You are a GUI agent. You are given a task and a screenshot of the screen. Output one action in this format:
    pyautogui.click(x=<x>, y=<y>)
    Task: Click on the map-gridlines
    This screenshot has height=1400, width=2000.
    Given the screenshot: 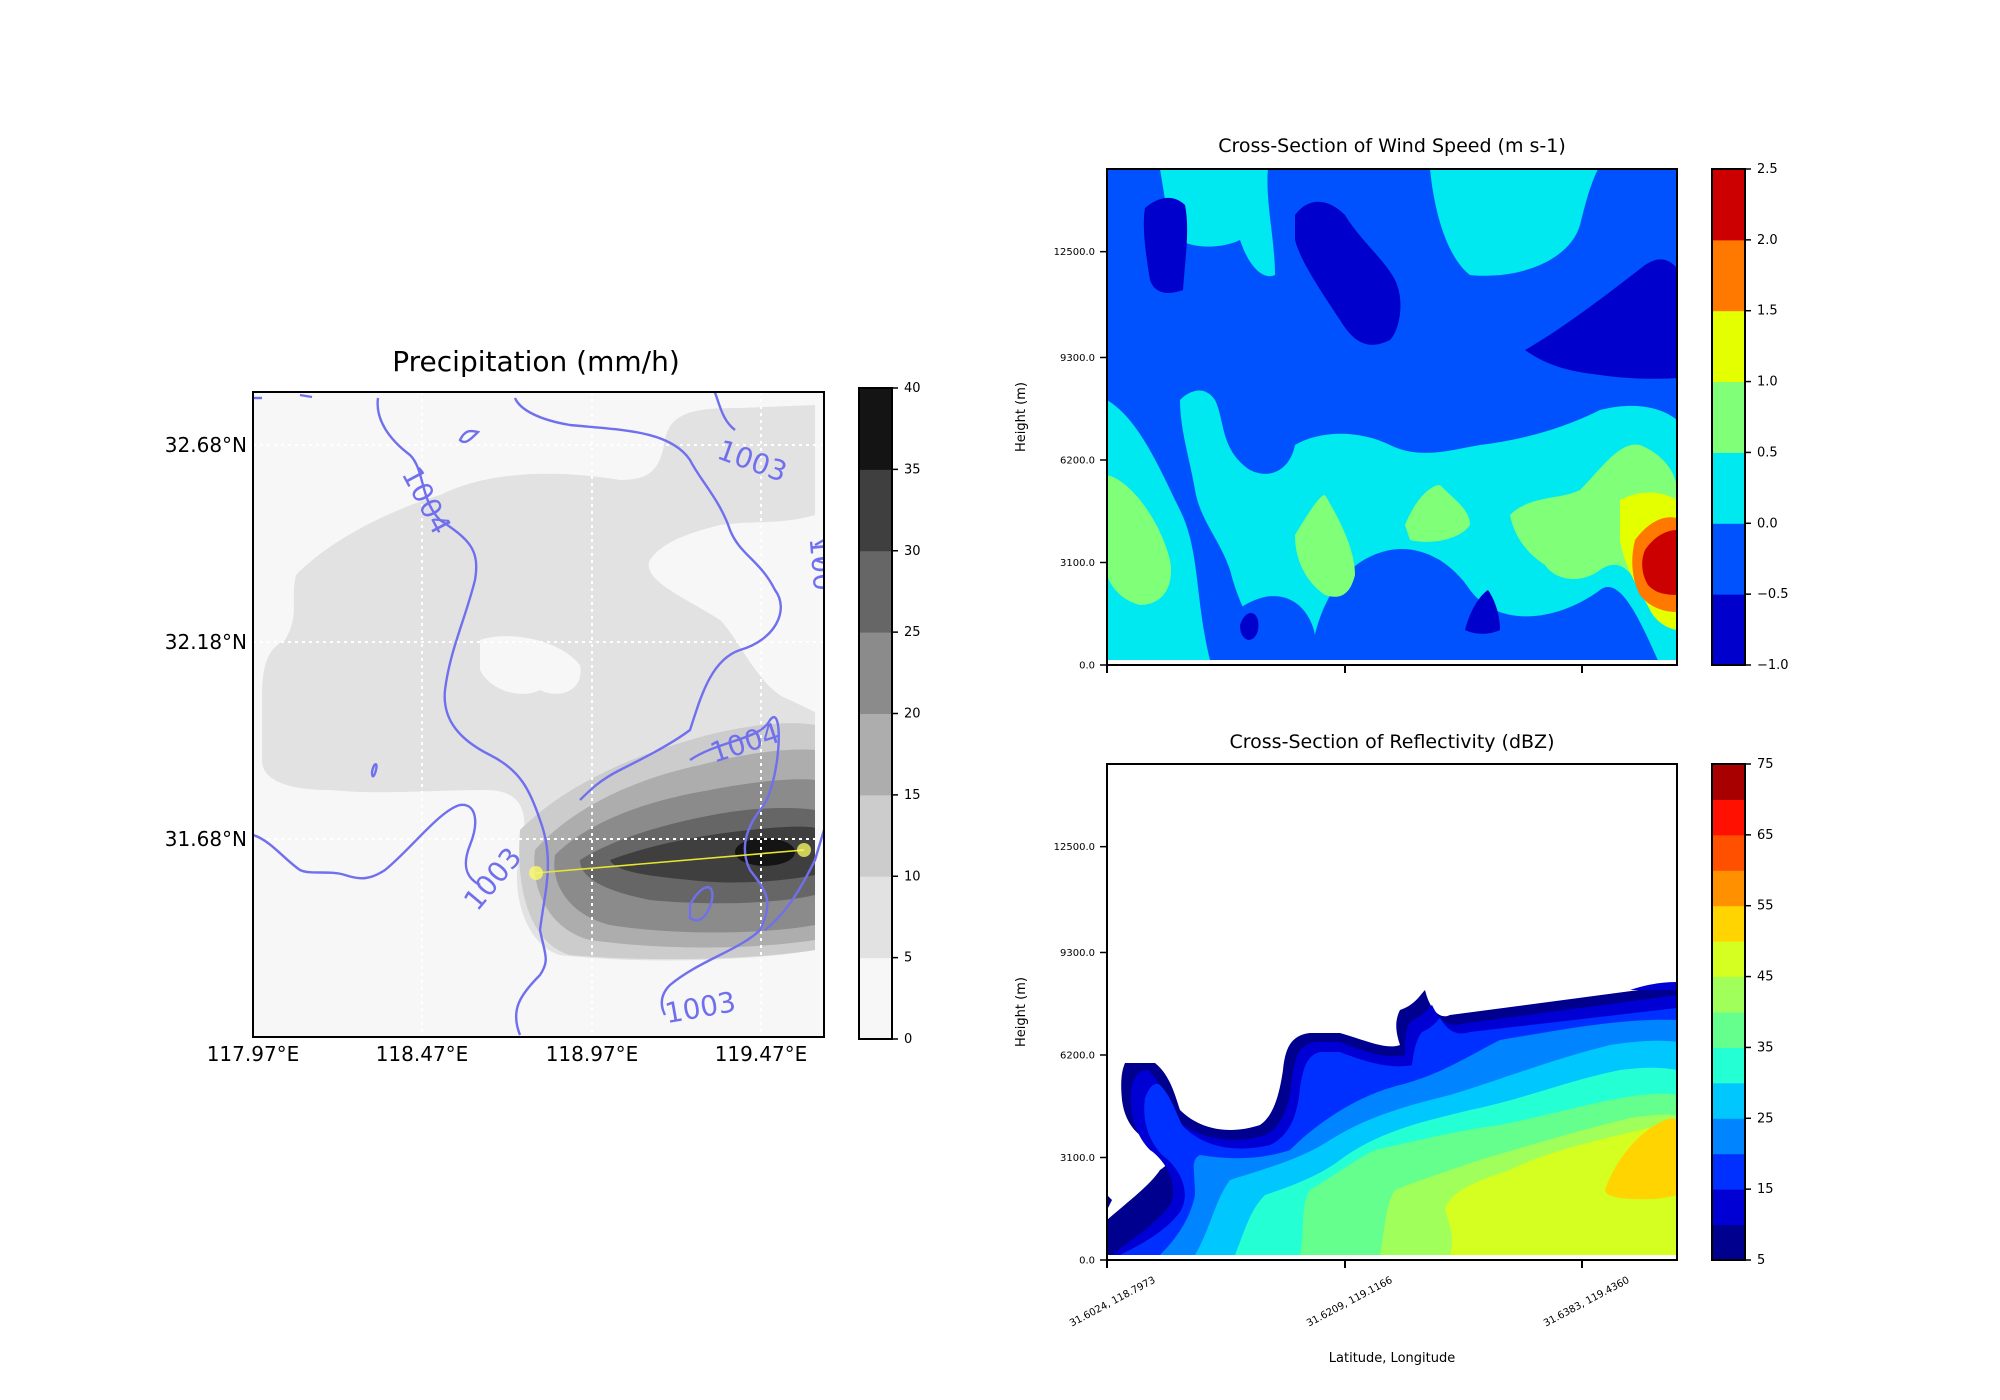 What is the action you would take?
    pyautogui.click(x=538, y=714)
    